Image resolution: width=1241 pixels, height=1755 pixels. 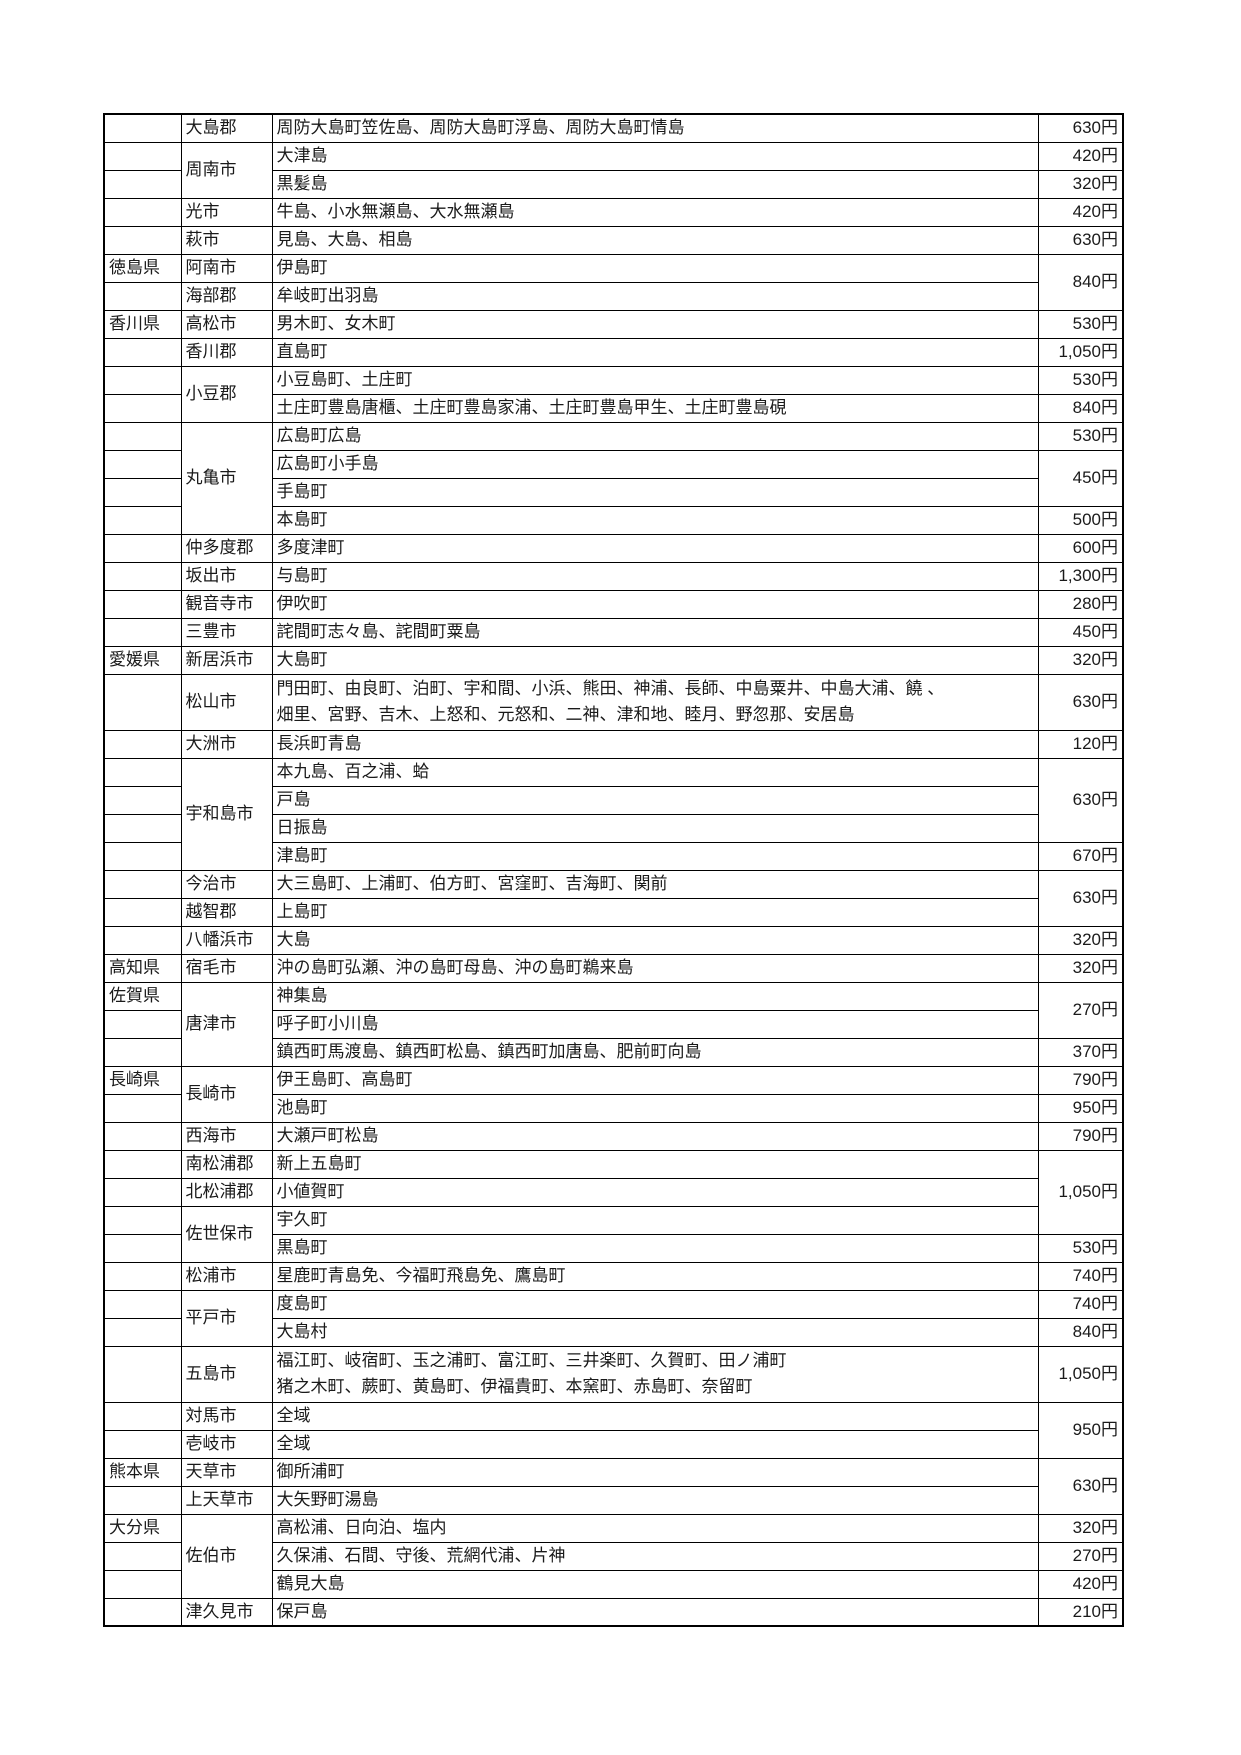 I want to click on table-row: 佐世保市 宇久町, so click(x=613, y=1234).